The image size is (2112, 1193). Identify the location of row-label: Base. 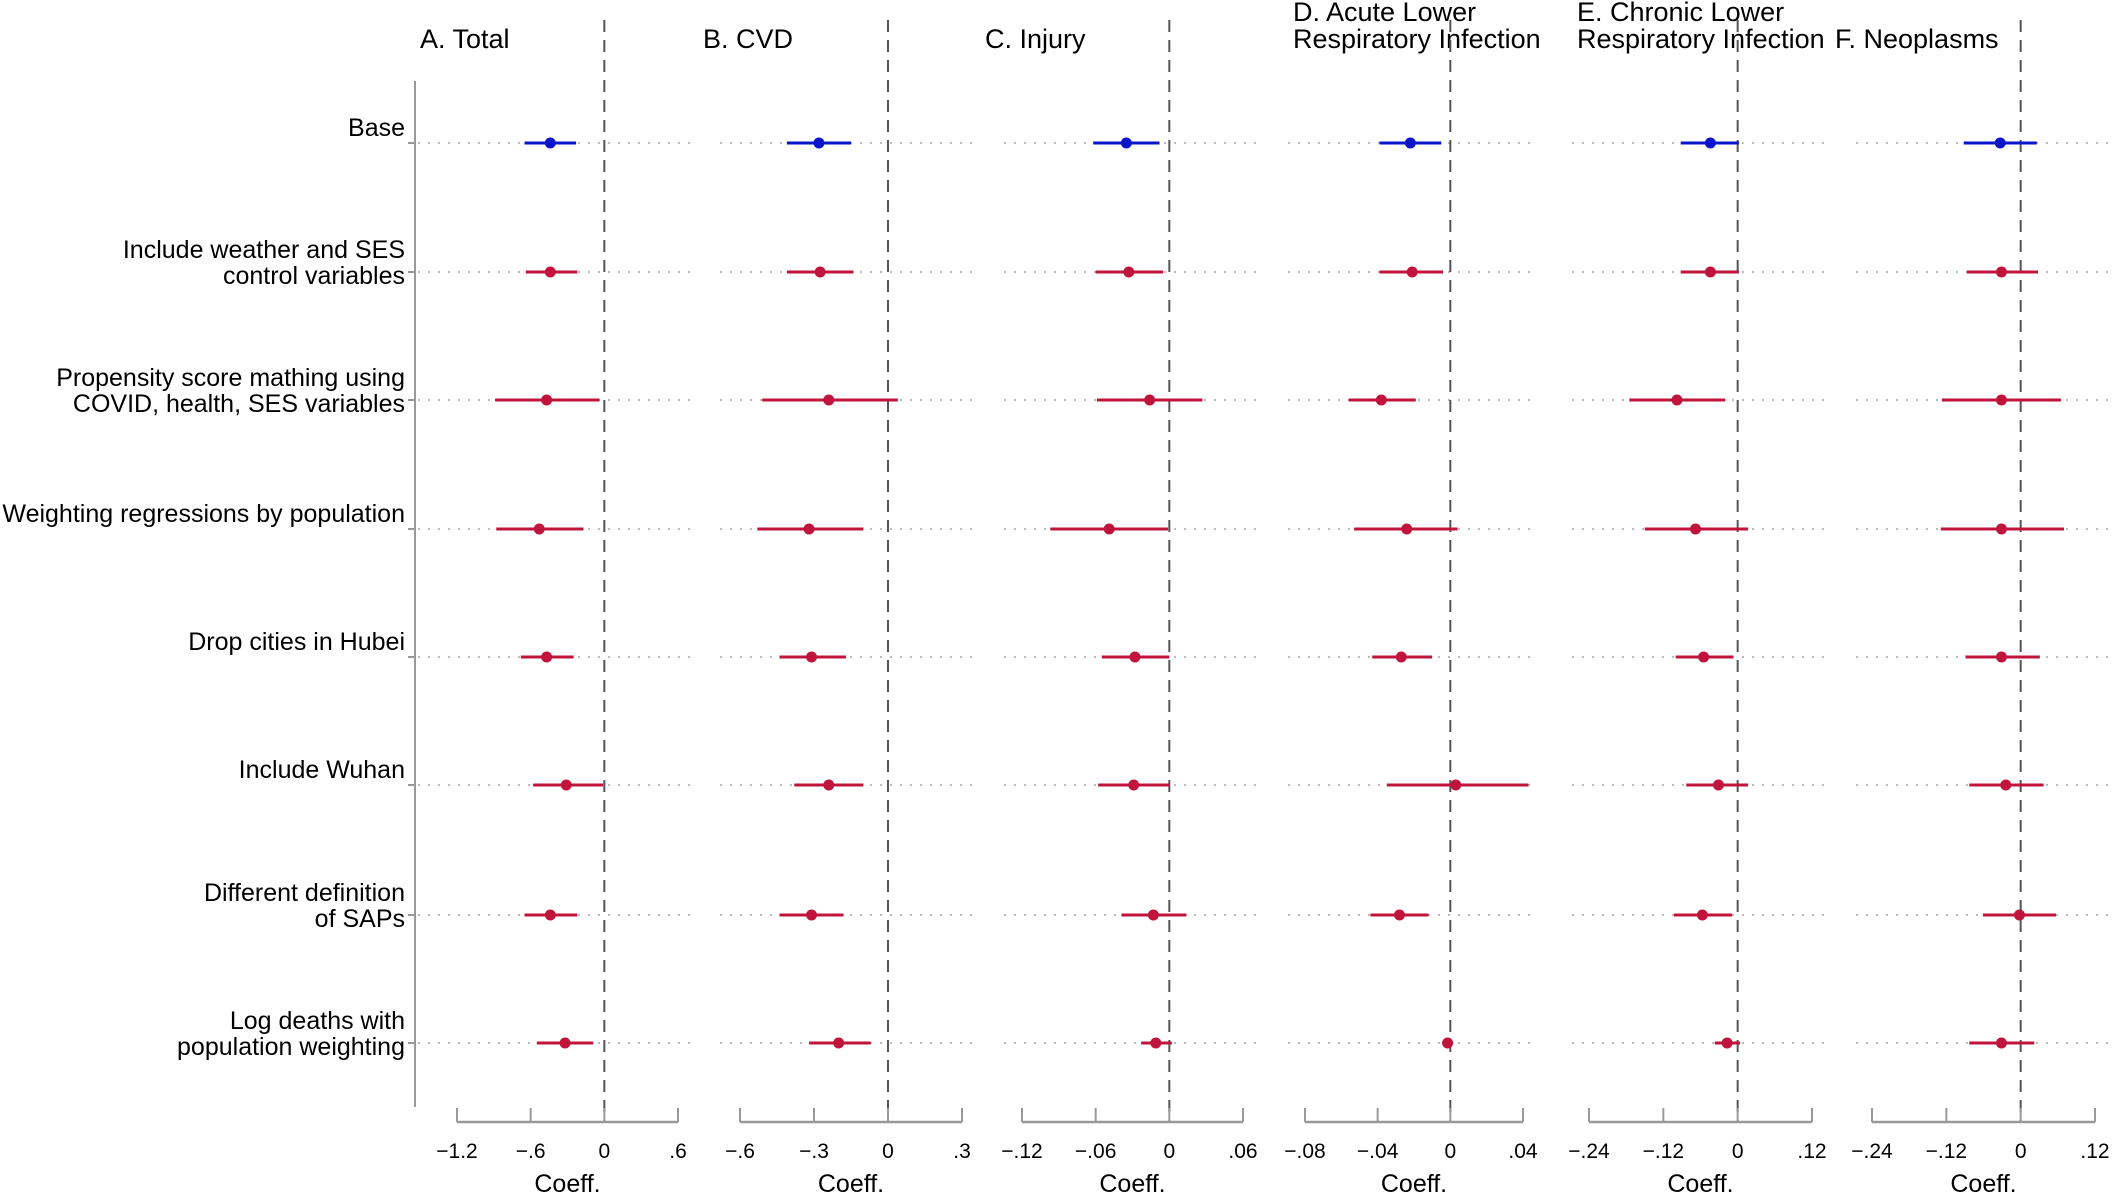
(376, 128).